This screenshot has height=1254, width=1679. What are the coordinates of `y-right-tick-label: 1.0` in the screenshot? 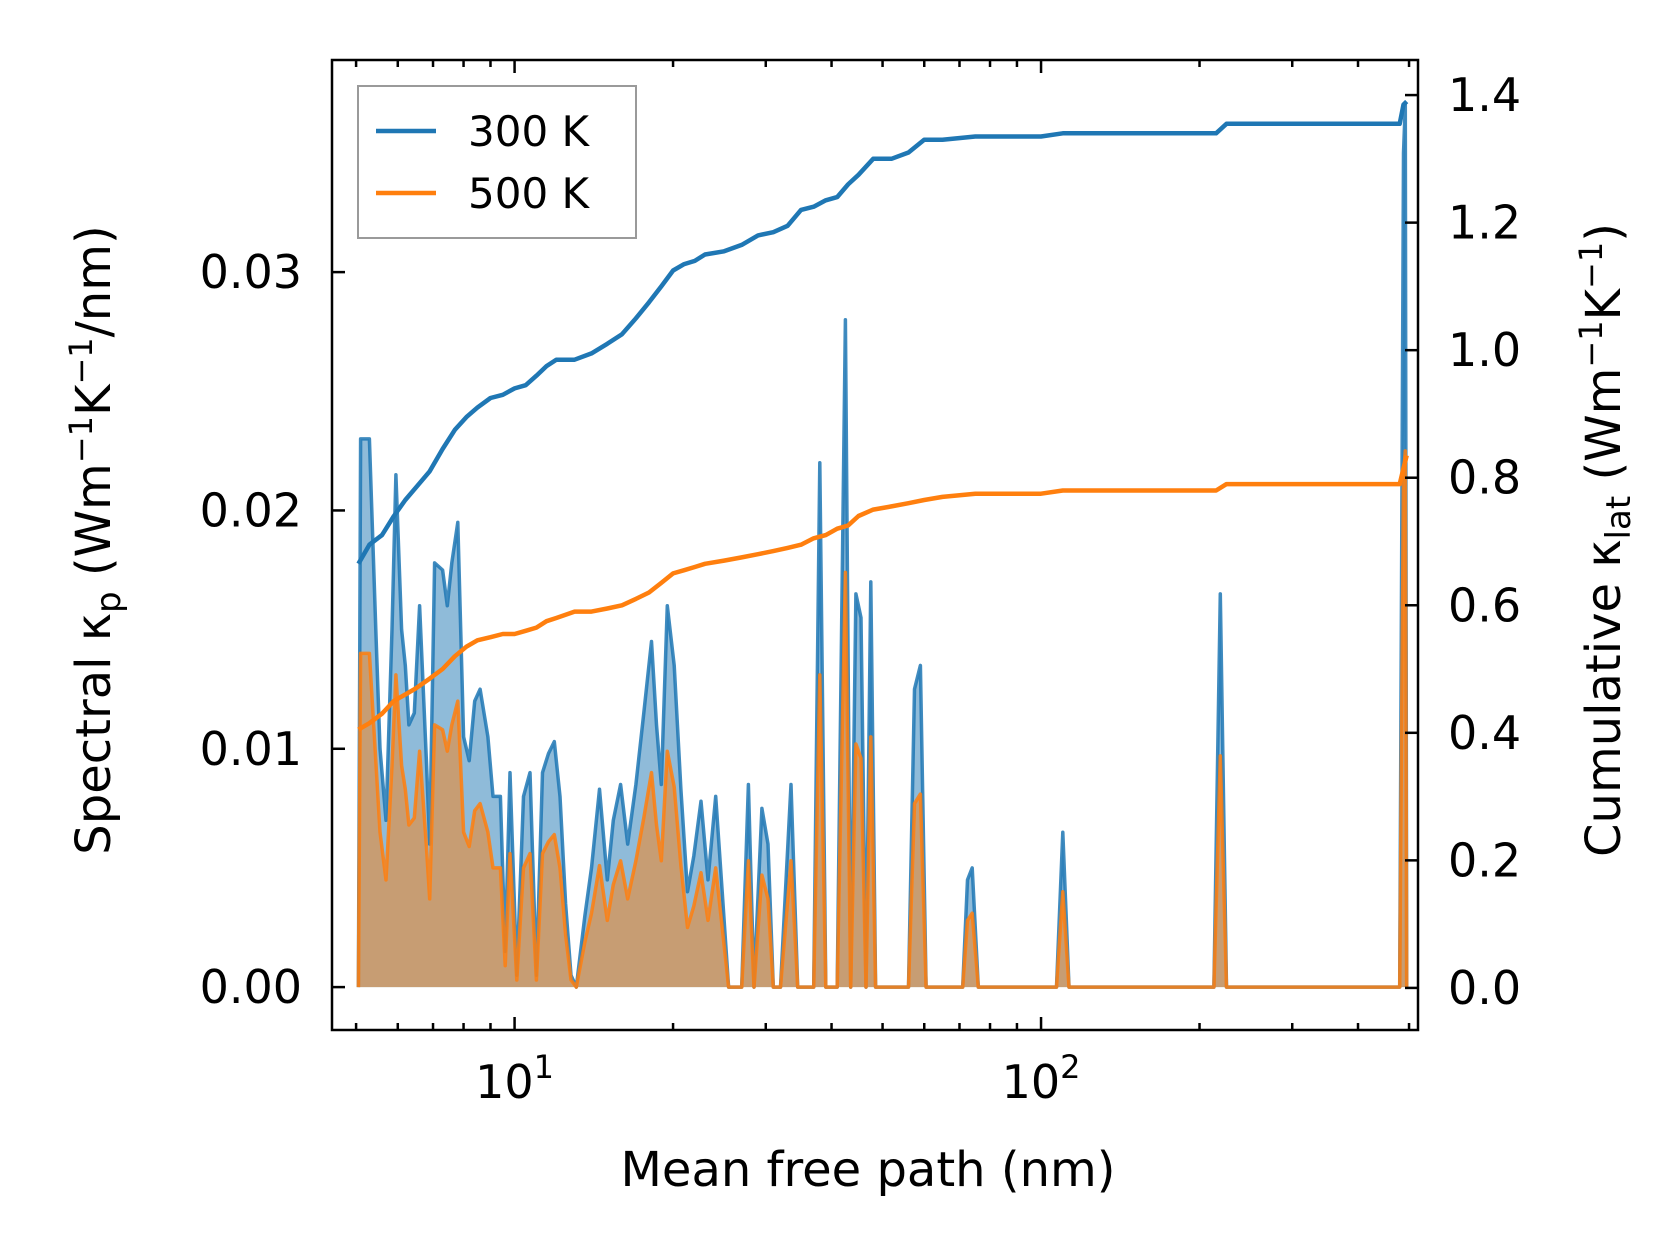 It's located at (1484, 350).